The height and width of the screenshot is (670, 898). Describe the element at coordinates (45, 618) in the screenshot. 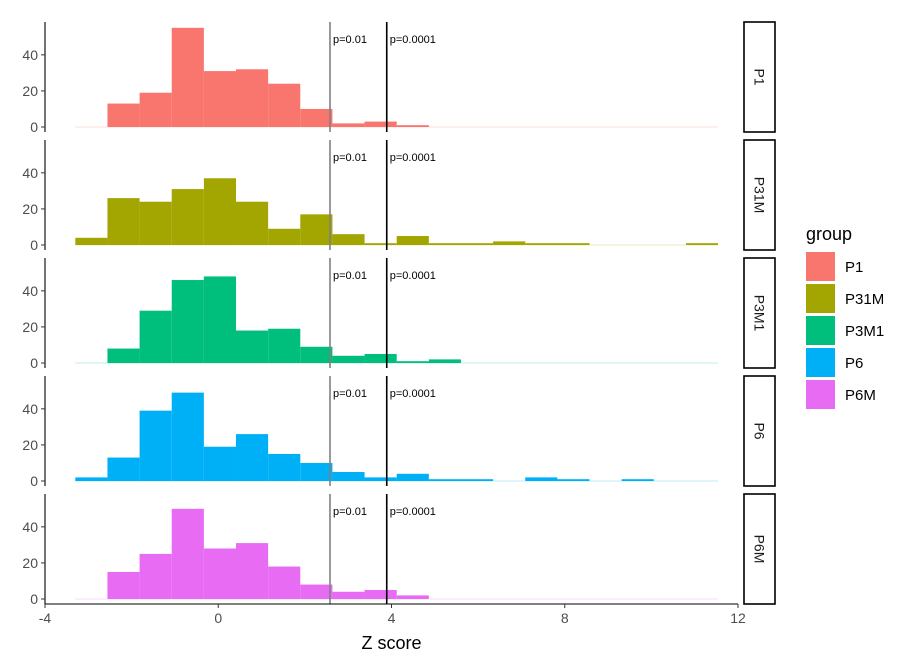

I see `x-tick-label: -4` at that location.